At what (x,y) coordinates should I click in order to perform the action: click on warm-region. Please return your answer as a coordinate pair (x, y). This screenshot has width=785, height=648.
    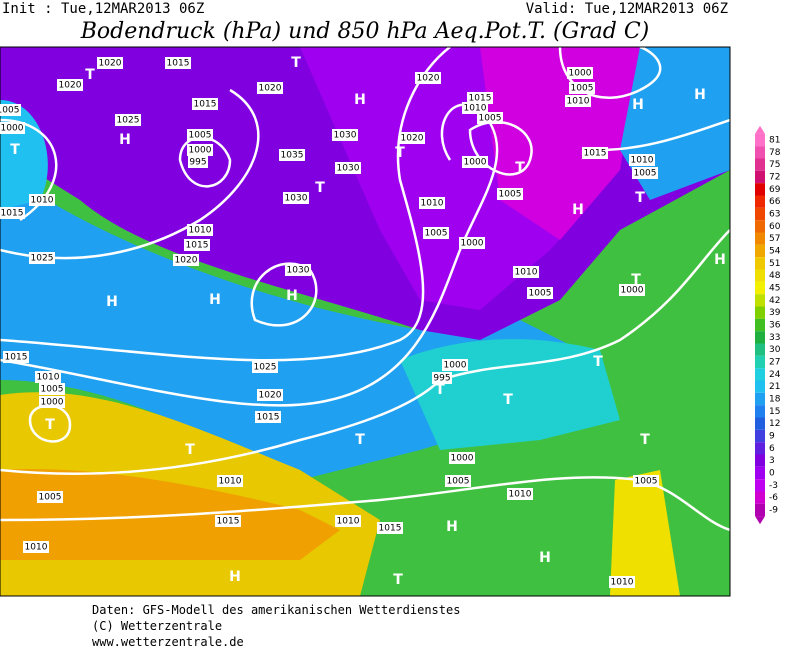
    Looking at the image, I should click on (645, 533).